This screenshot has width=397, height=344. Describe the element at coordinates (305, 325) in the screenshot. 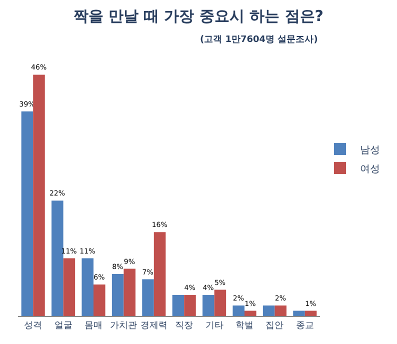

I see `x-tick-label: 종교` at that location.